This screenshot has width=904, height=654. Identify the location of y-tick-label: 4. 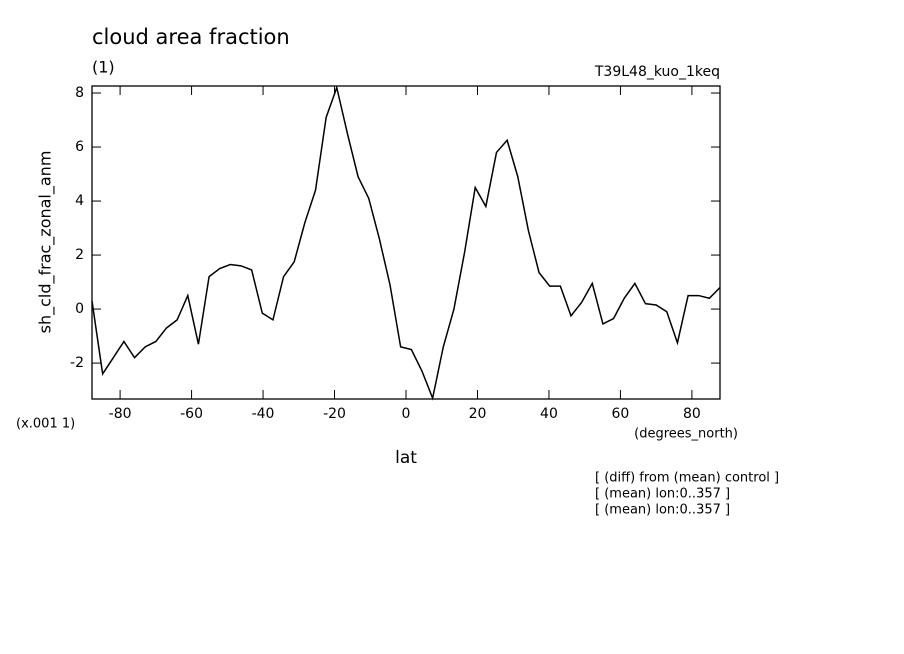
(79, 201).